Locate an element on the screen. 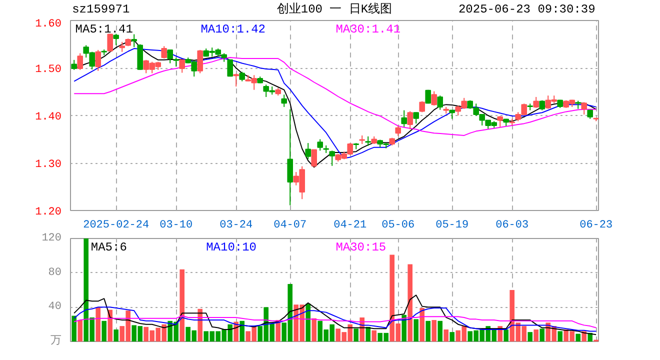 The height and width of the screenshot is (360, 660). y-tick-label: 万 is located at coordinates (56, 341).